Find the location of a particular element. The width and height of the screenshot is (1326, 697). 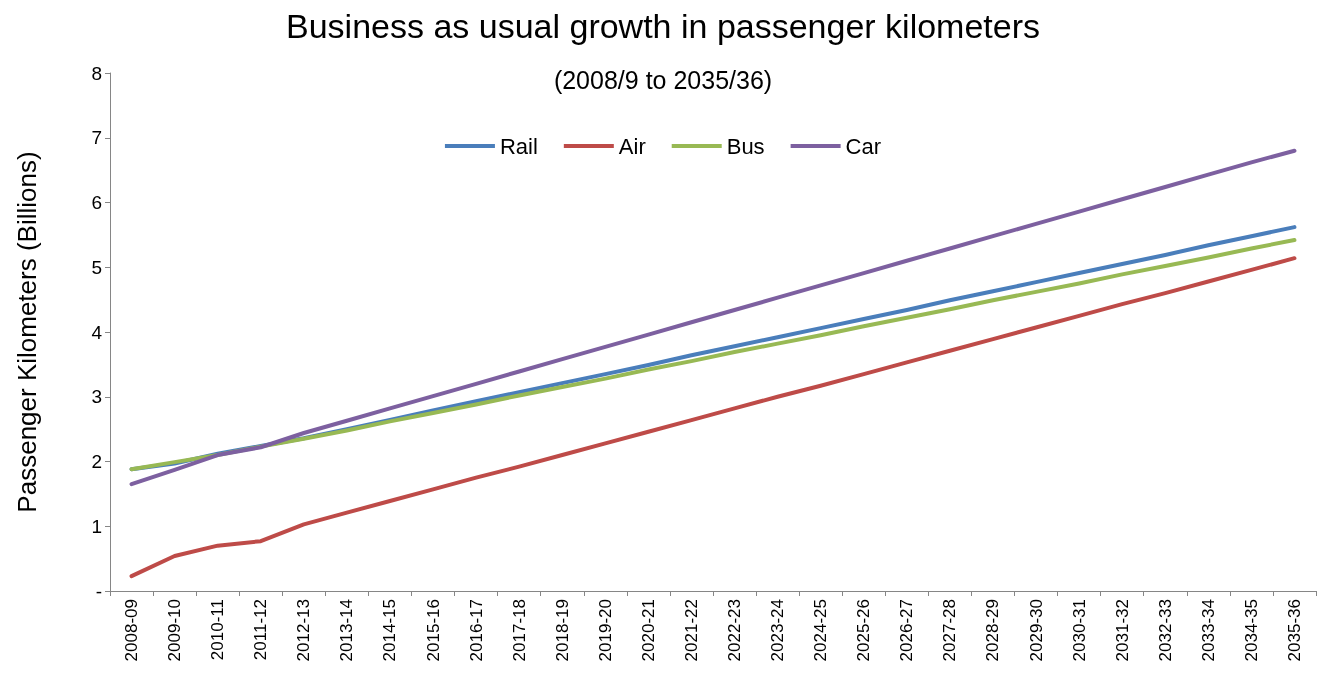

y-tick-label: 3 is located at coordinates (96, 397).